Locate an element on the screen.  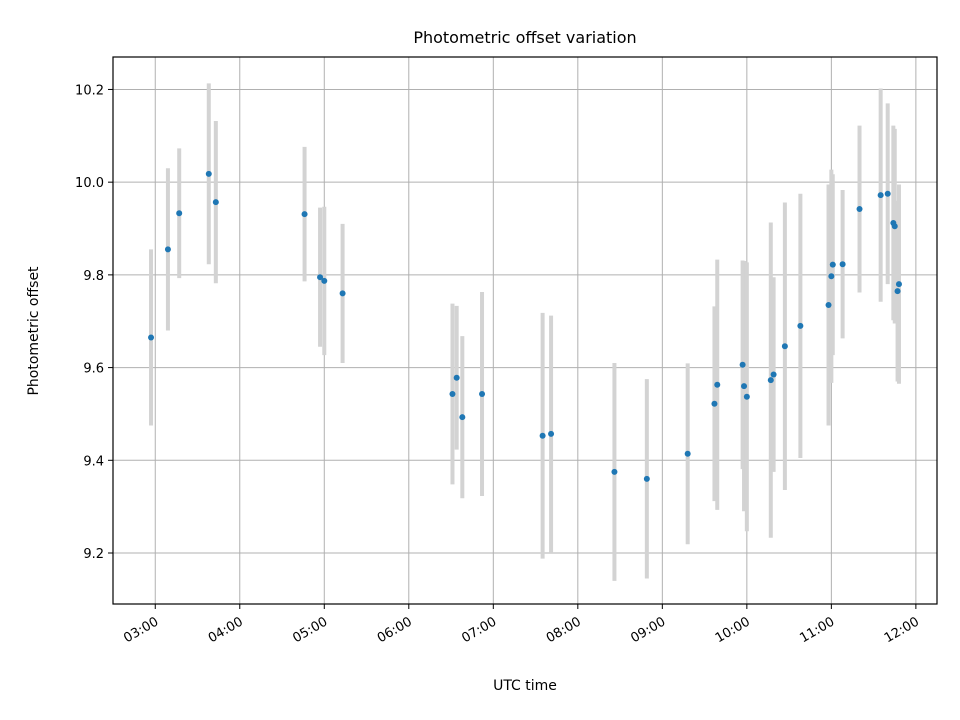
y-axis-label: Photometric offset is located at coordinates (34, 331).